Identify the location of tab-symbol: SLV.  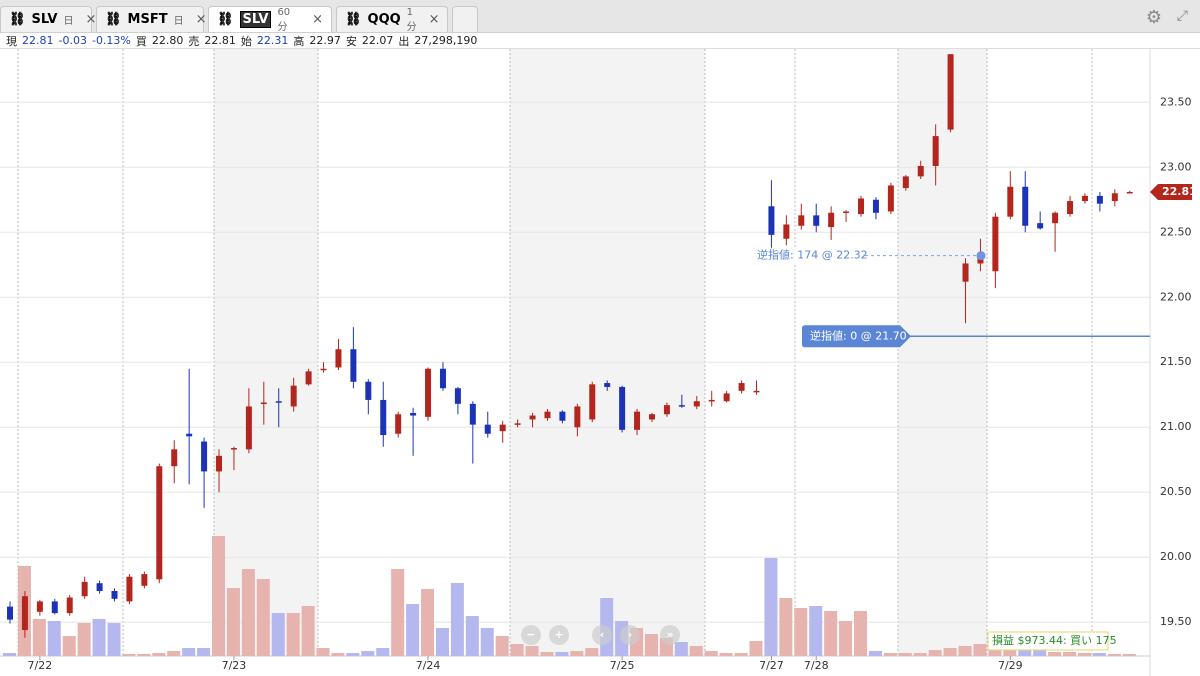
(255, 19).